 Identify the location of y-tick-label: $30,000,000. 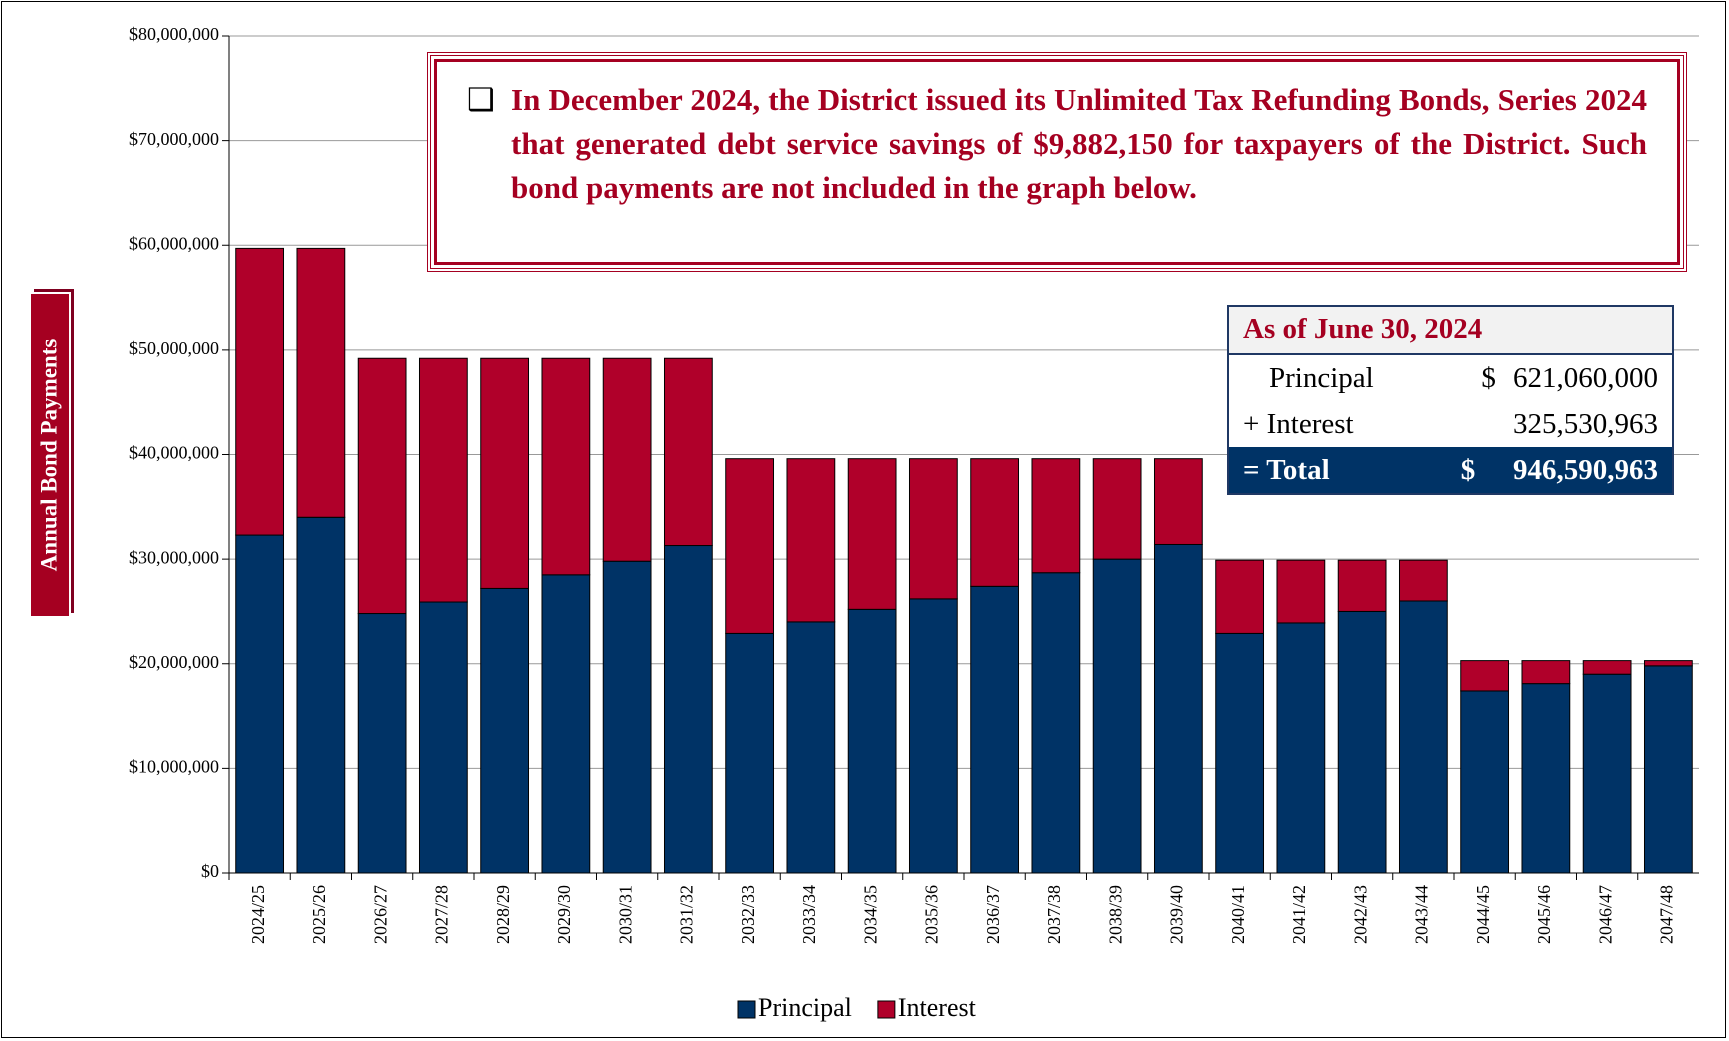
(174, 557).